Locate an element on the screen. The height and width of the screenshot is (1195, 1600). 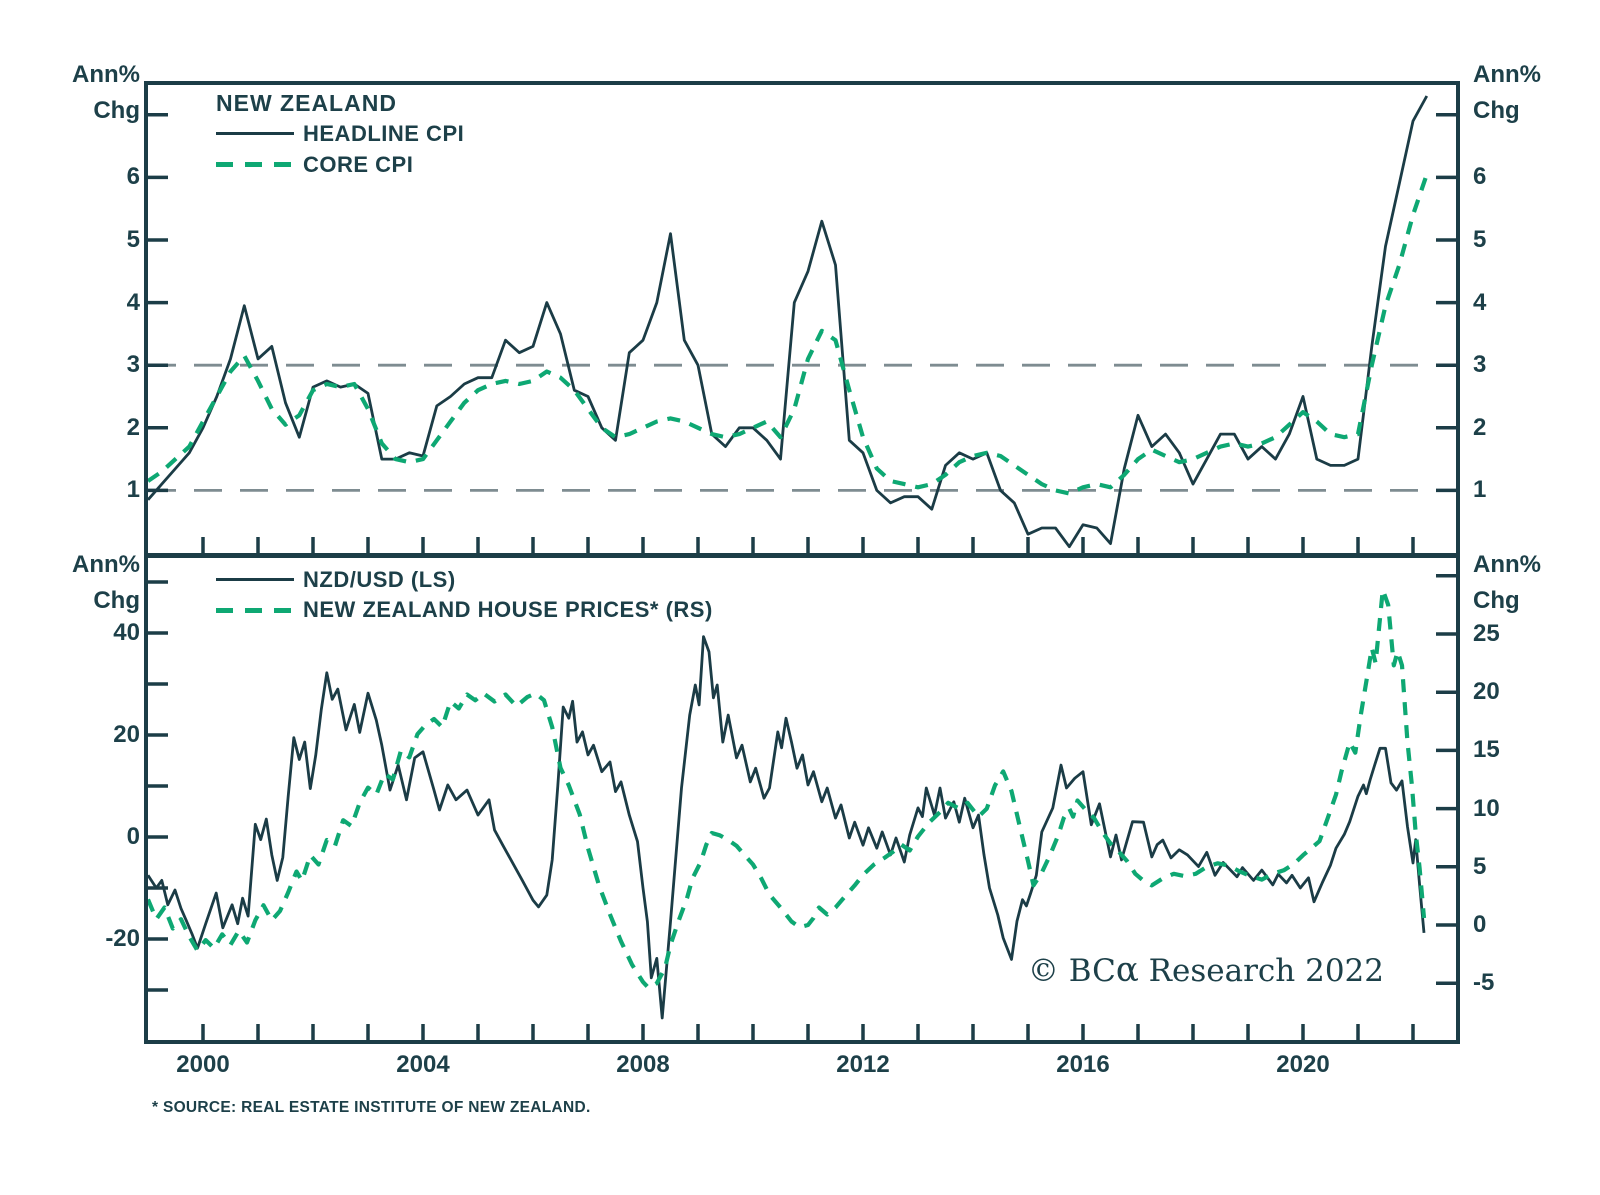
axis-unit-top-left-line2: Chg is located at coordinates (116, 110).